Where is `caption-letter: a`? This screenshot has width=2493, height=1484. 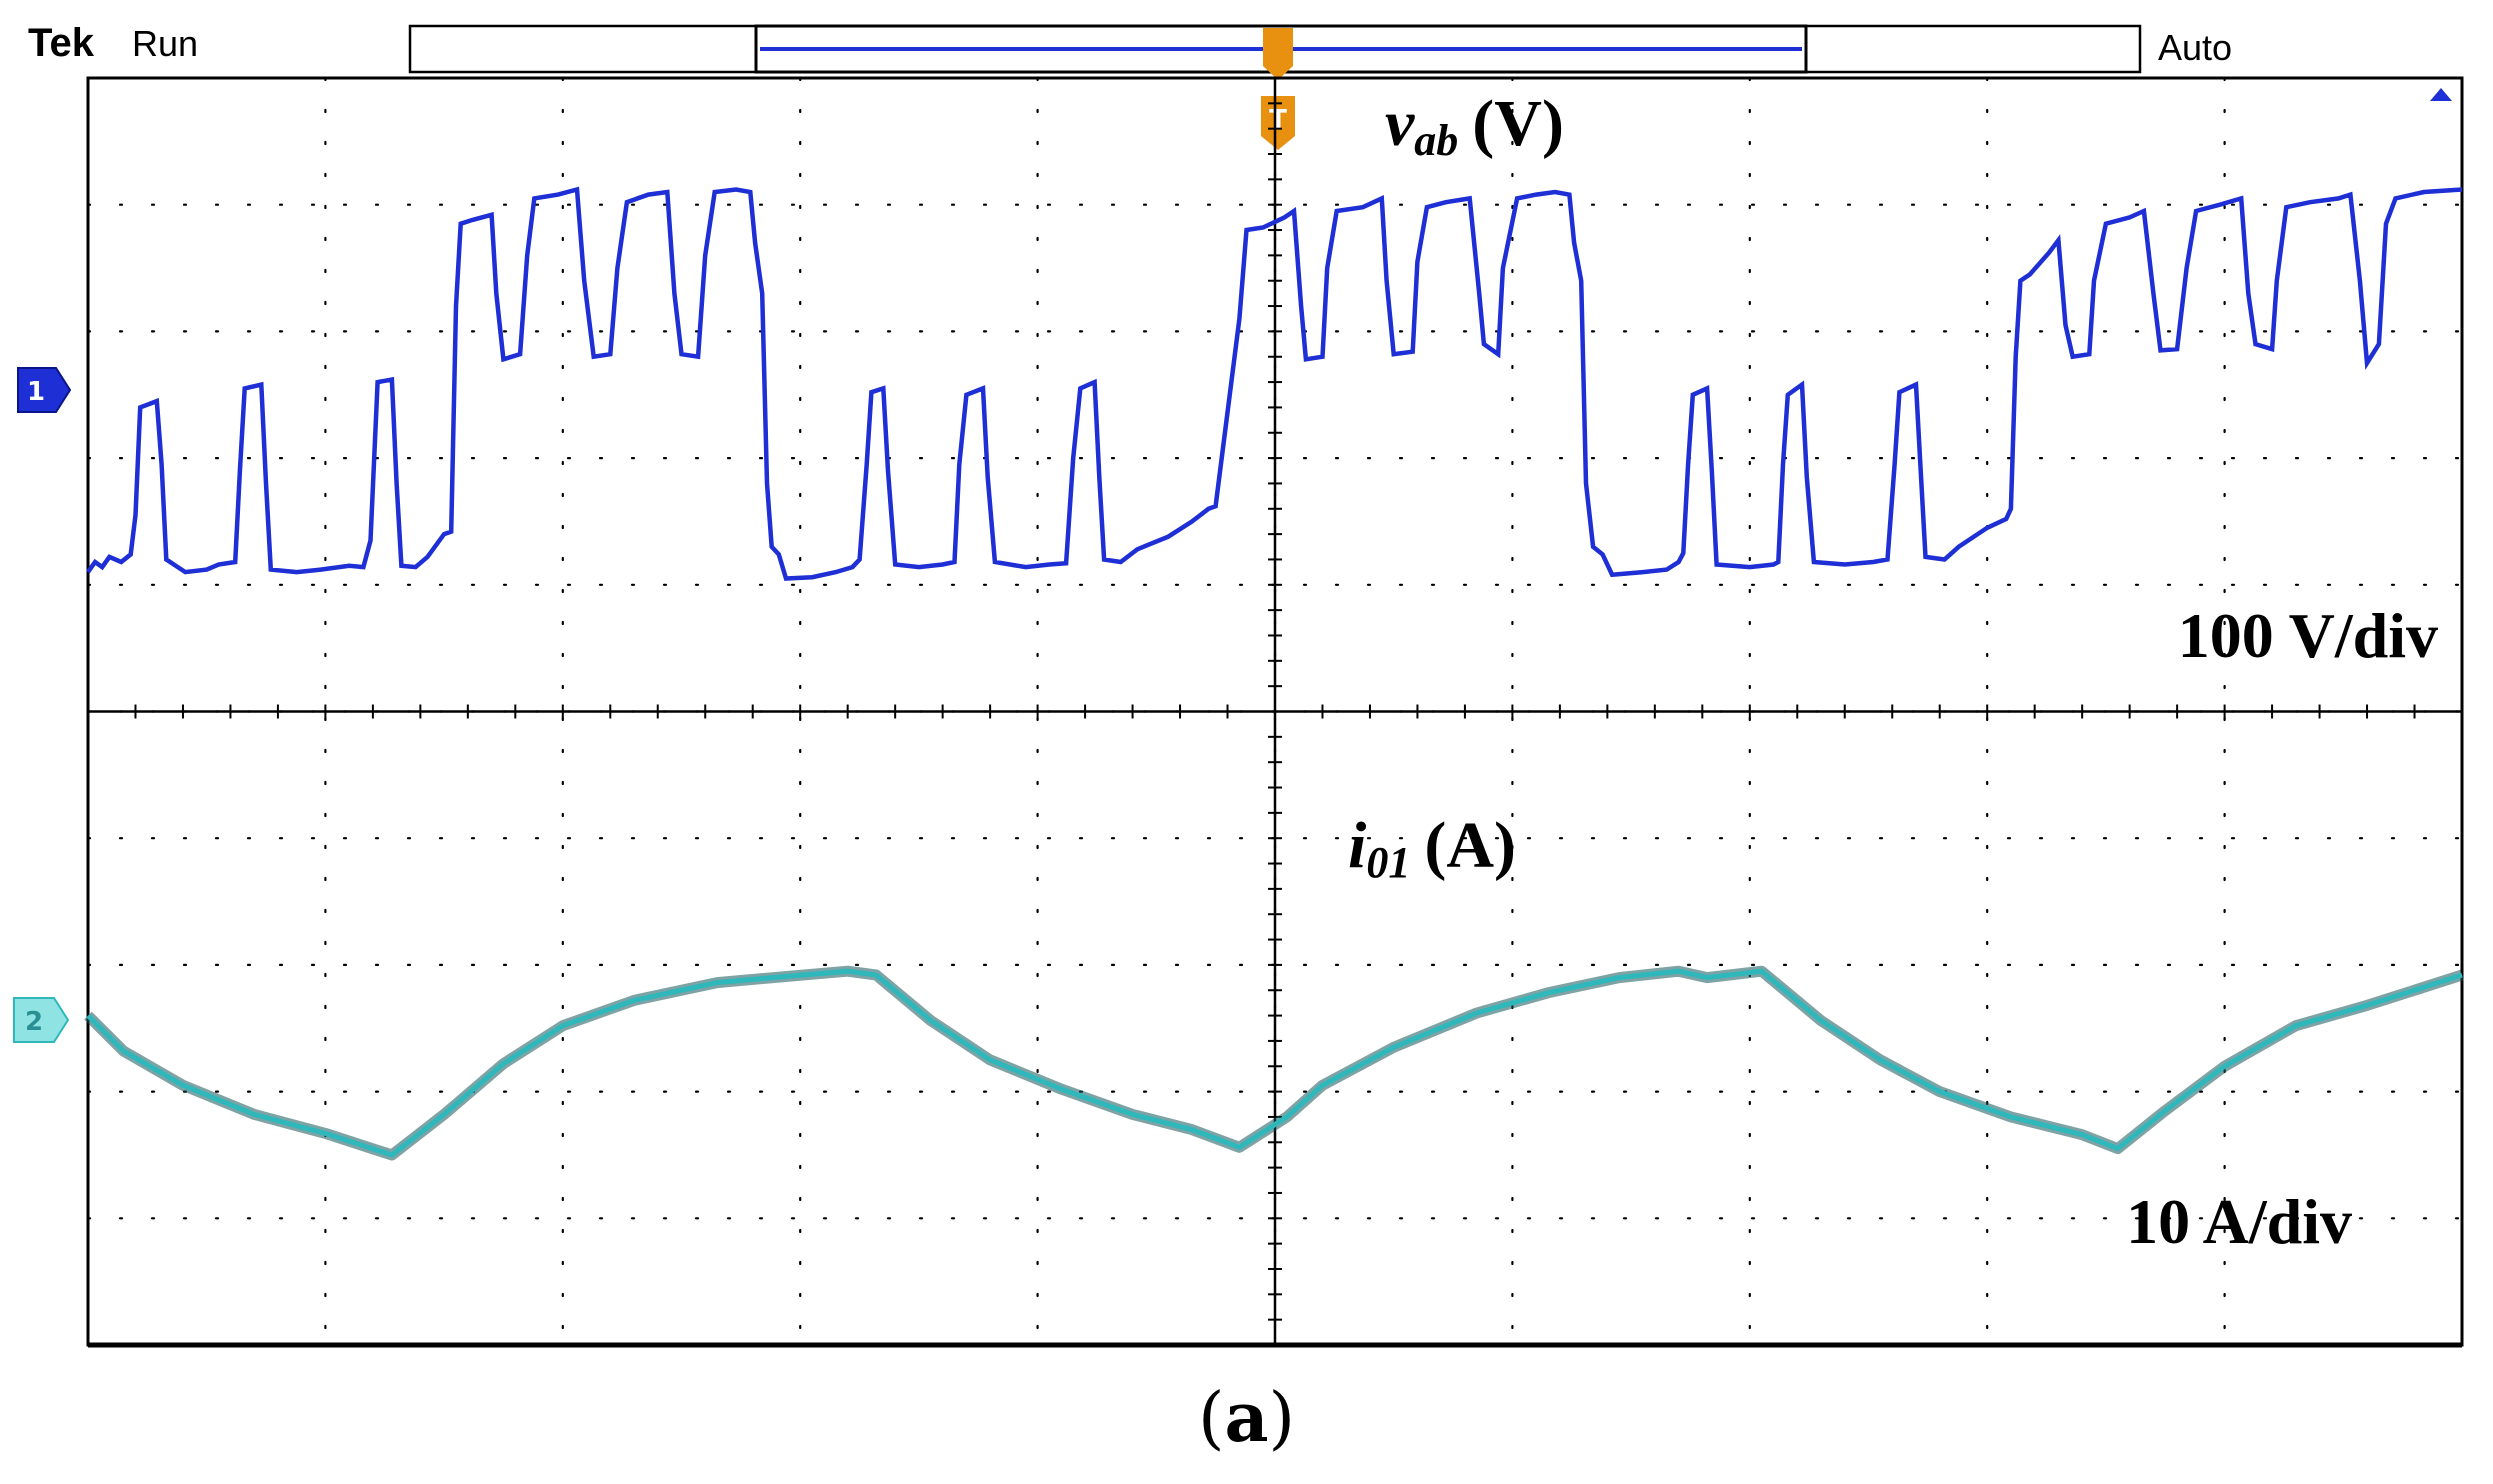 caption-letter: a is located at coordinates (1246, 1418).